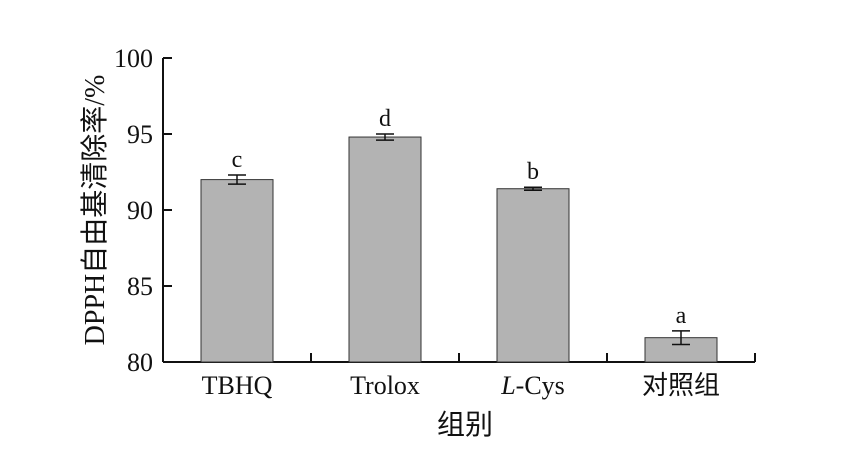 The width and height of the screenshot is (841, 458). I want to click on x-category-label: L-Cys, so click(532, 385).